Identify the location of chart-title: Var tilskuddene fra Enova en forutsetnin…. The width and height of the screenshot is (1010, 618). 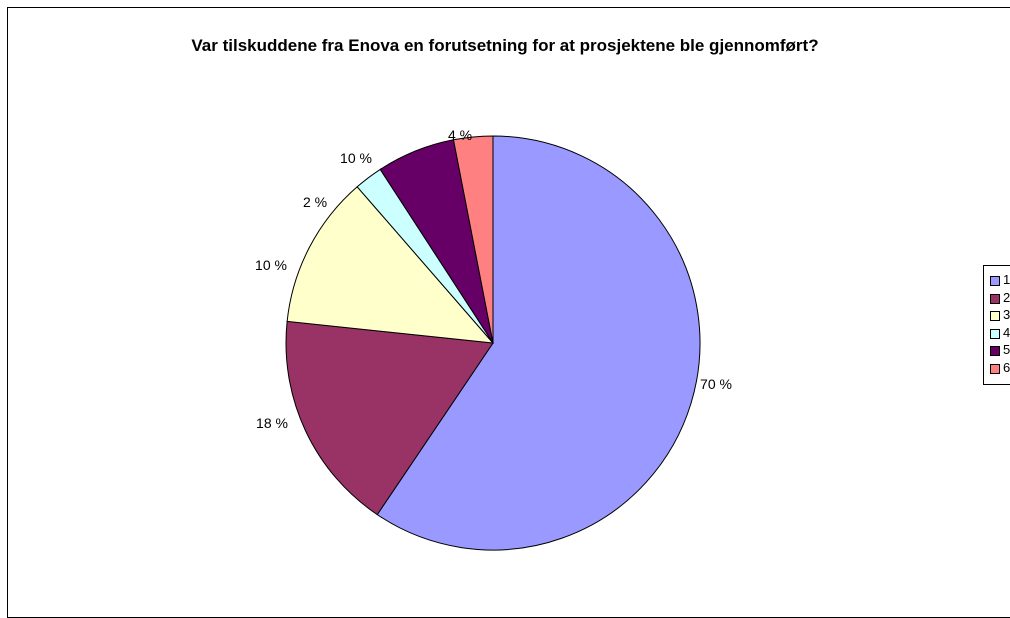
(505, 45).